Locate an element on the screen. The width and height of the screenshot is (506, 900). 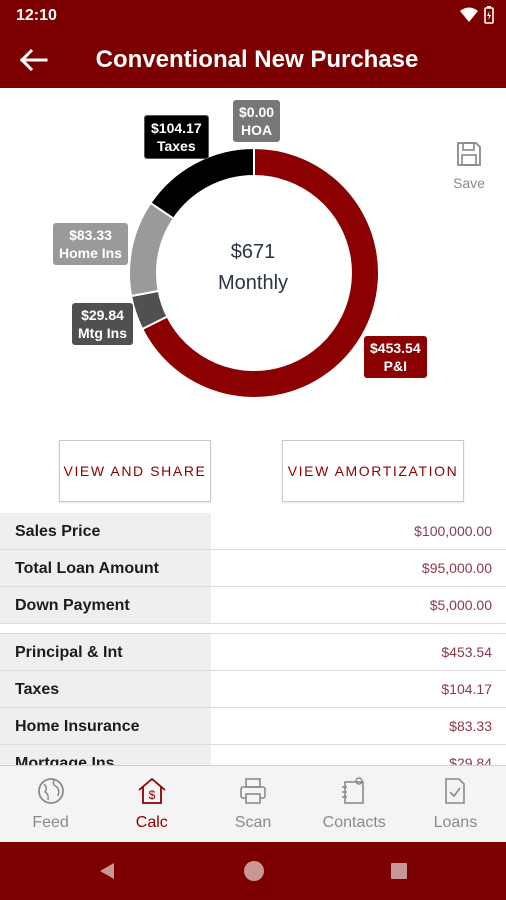
globe-icon is located at coordinates (50, 791).